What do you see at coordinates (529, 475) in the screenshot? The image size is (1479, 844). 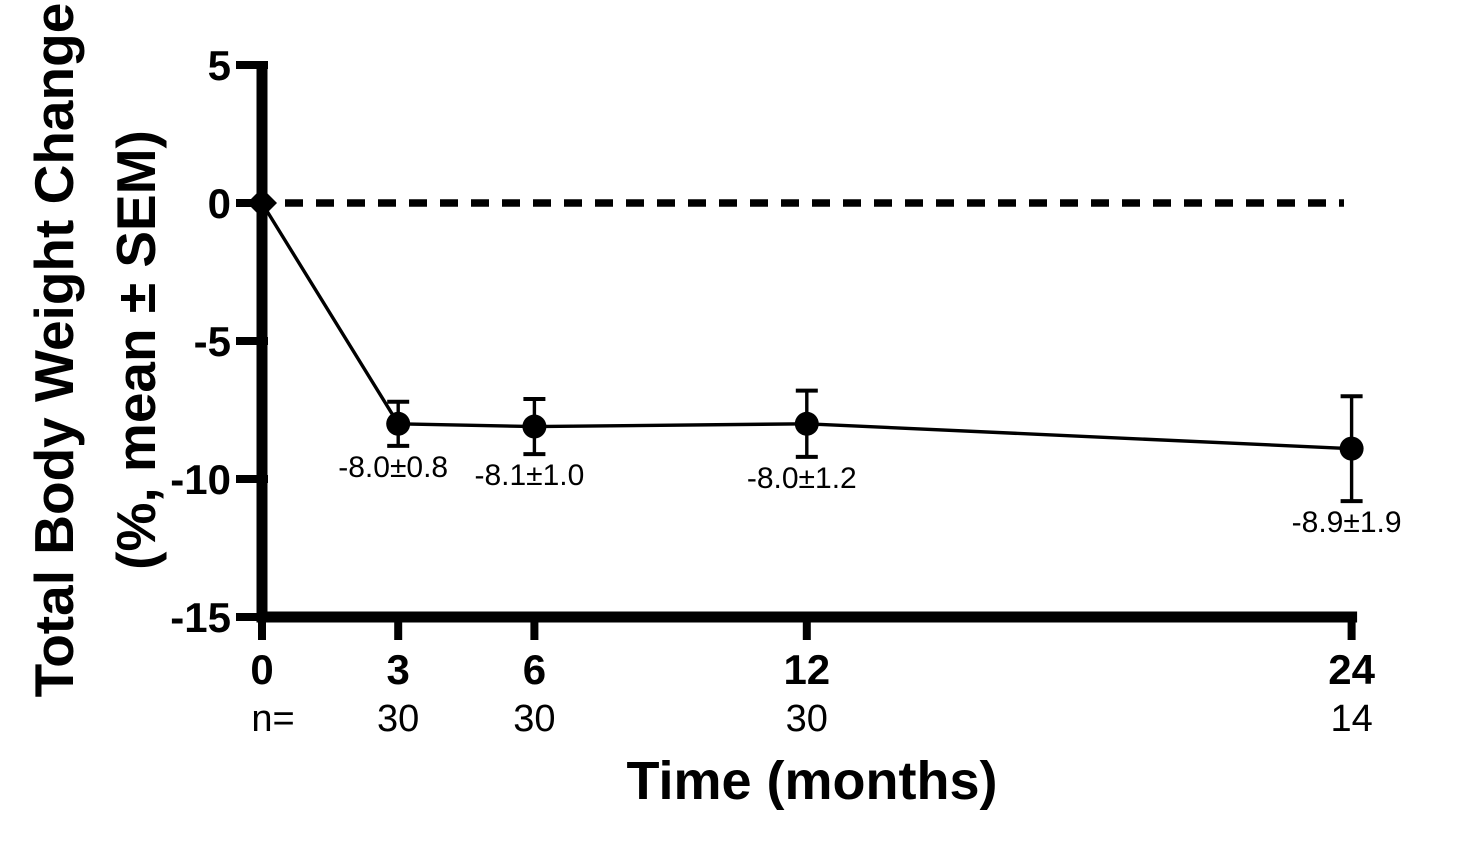 I see `point-value-label: -8.1±1.0` at bounding box center [529, 475].